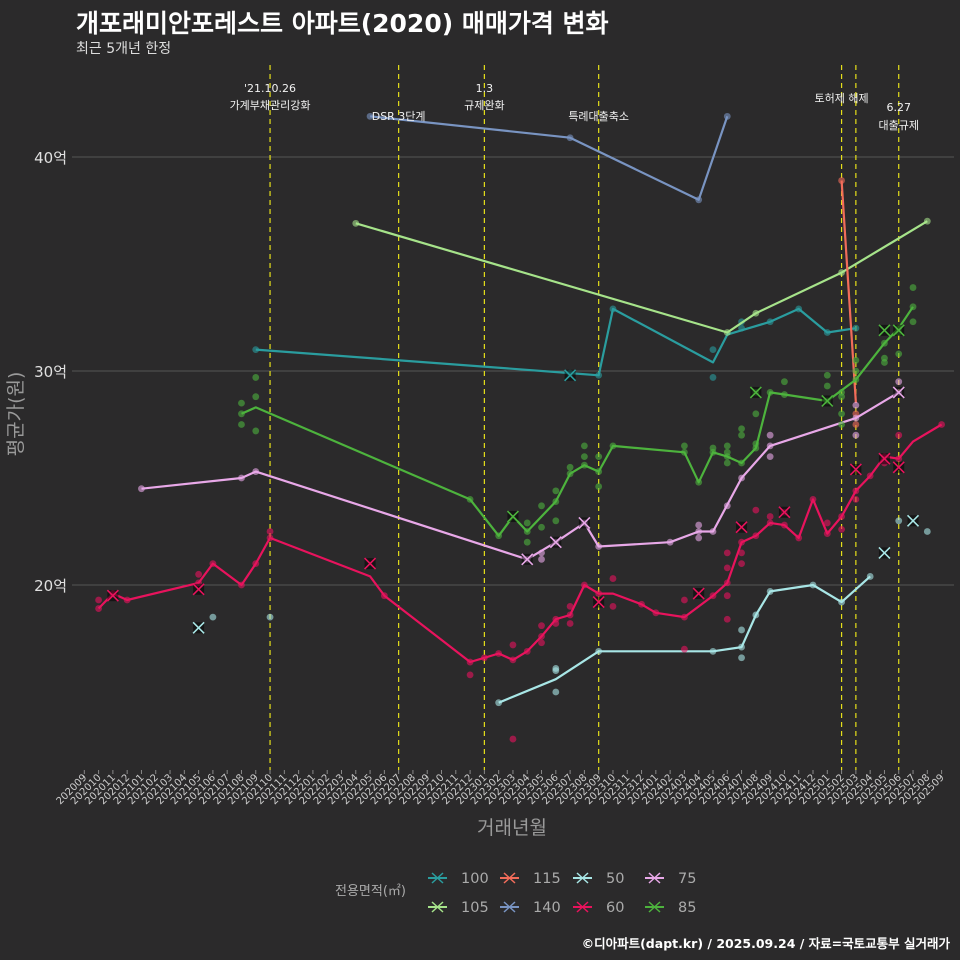  I want to click on legend-label: 140, so click(547, 908).